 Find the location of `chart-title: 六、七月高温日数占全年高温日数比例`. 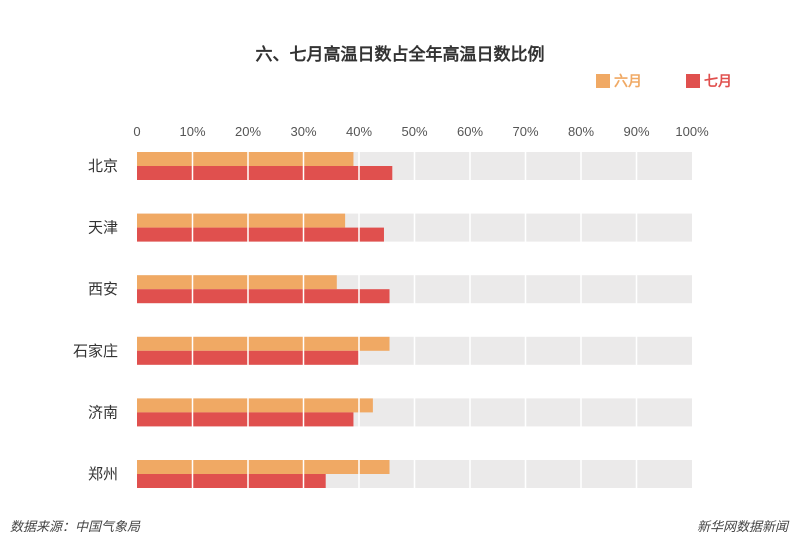

chart-title: 六、七月高温日数占全年高温日数比例 is located at coordinates (400, 54).